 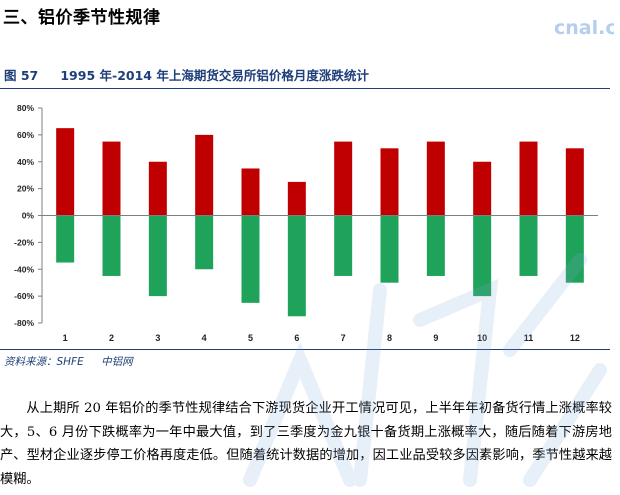 I want to click on source-rule, so click(x=305, y=349).